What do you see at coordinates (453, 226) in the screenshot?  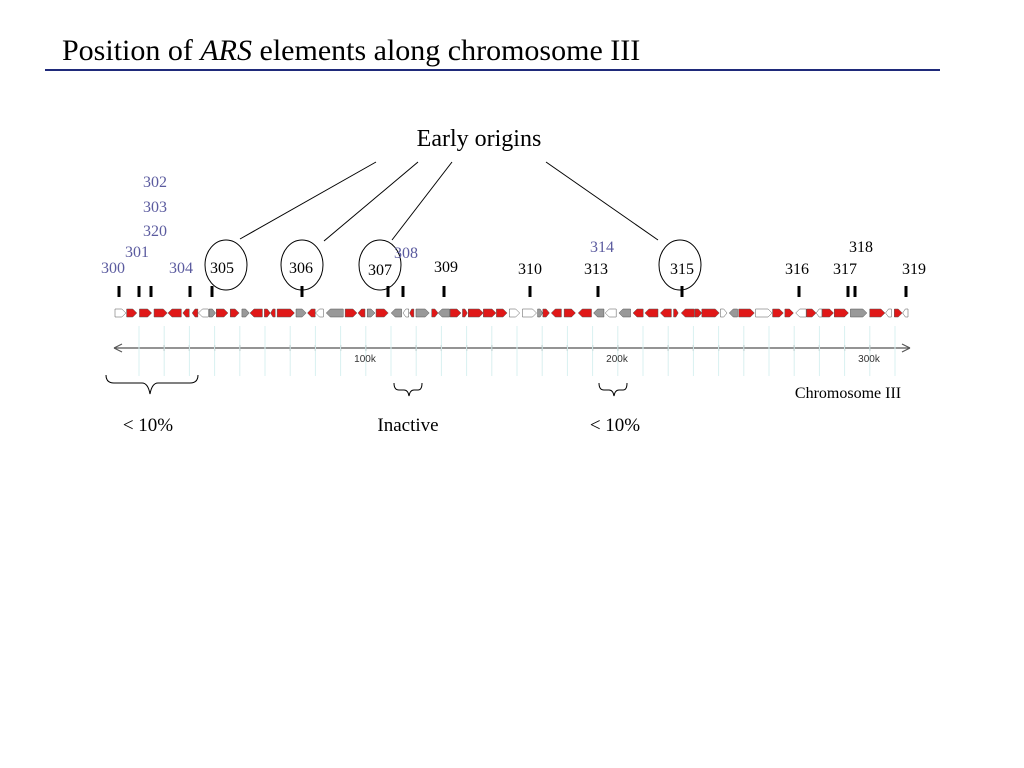 I see `pointer-lines` at bounding box center [453, 226].